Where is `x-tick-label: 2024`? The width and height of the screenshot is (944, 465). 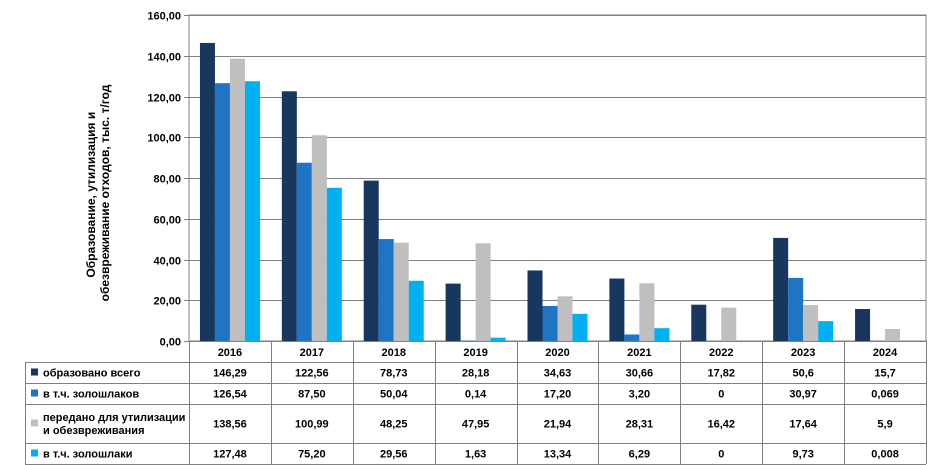
x-tick-label: 2024 is located at coordinates (885, 353).